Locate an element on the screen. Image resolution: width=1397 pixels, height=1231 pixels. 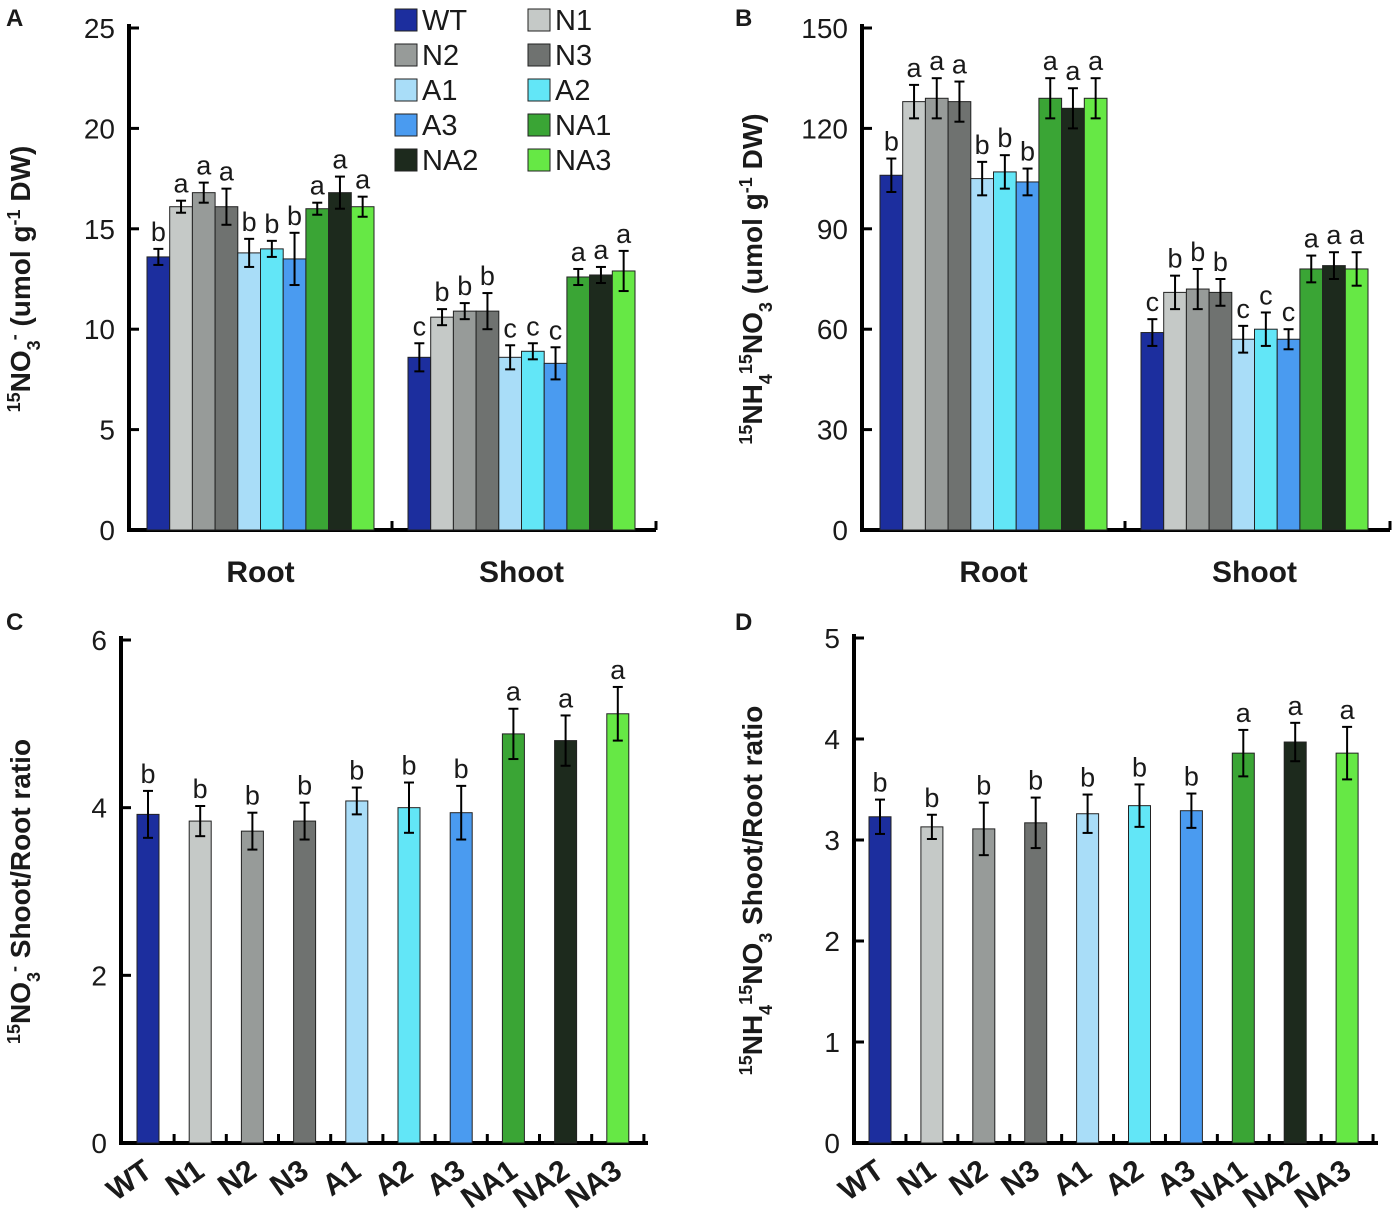
y-tick-label: 2 is located at coordinates (99, 975).